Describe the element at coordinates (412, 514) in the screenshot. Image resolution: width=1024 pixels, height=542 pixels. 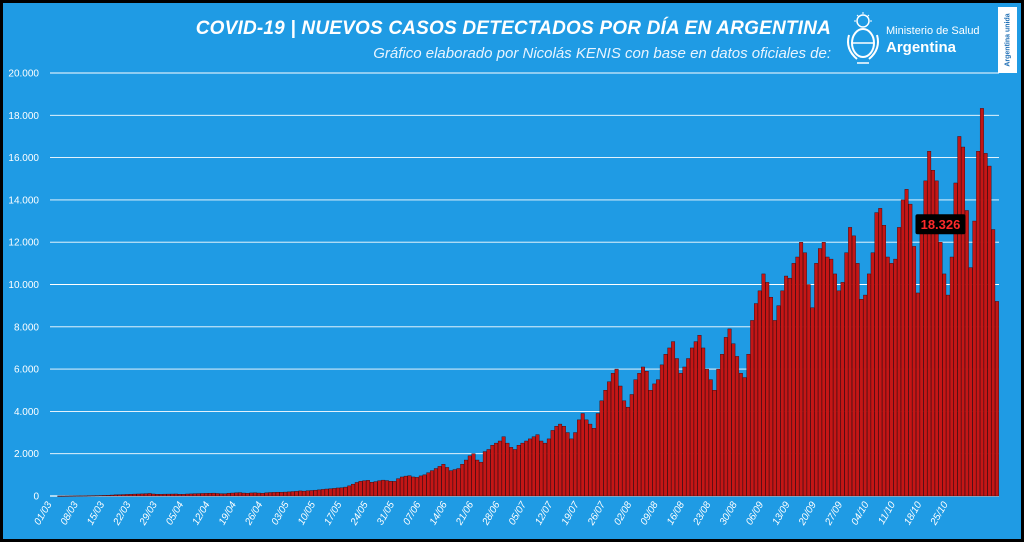
I see `x-tick-label: 07/06` at that location.